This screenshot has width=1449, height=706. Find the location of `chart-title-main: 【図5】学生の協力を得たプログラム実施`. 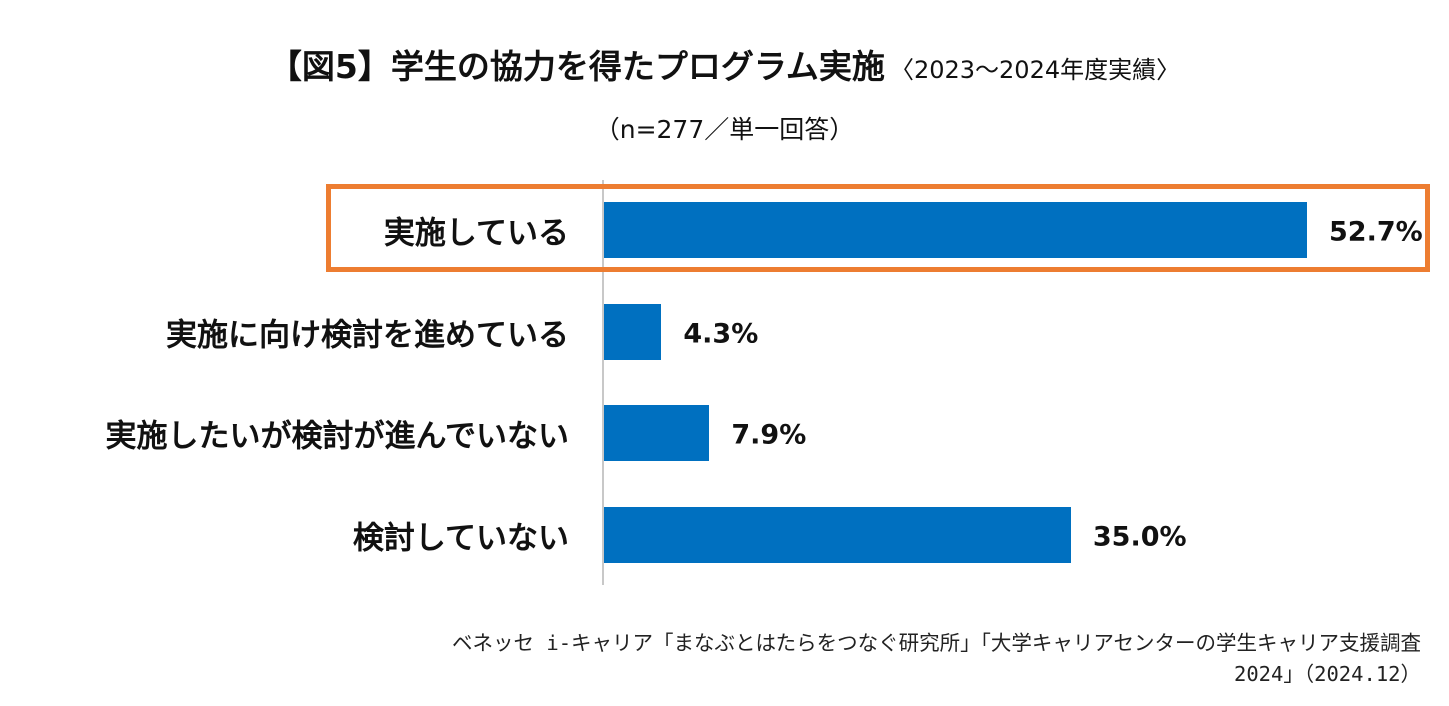

chart-title-main: 【図5】学生の協力を得たプログラム実施 is located at coordinates (576, 66).